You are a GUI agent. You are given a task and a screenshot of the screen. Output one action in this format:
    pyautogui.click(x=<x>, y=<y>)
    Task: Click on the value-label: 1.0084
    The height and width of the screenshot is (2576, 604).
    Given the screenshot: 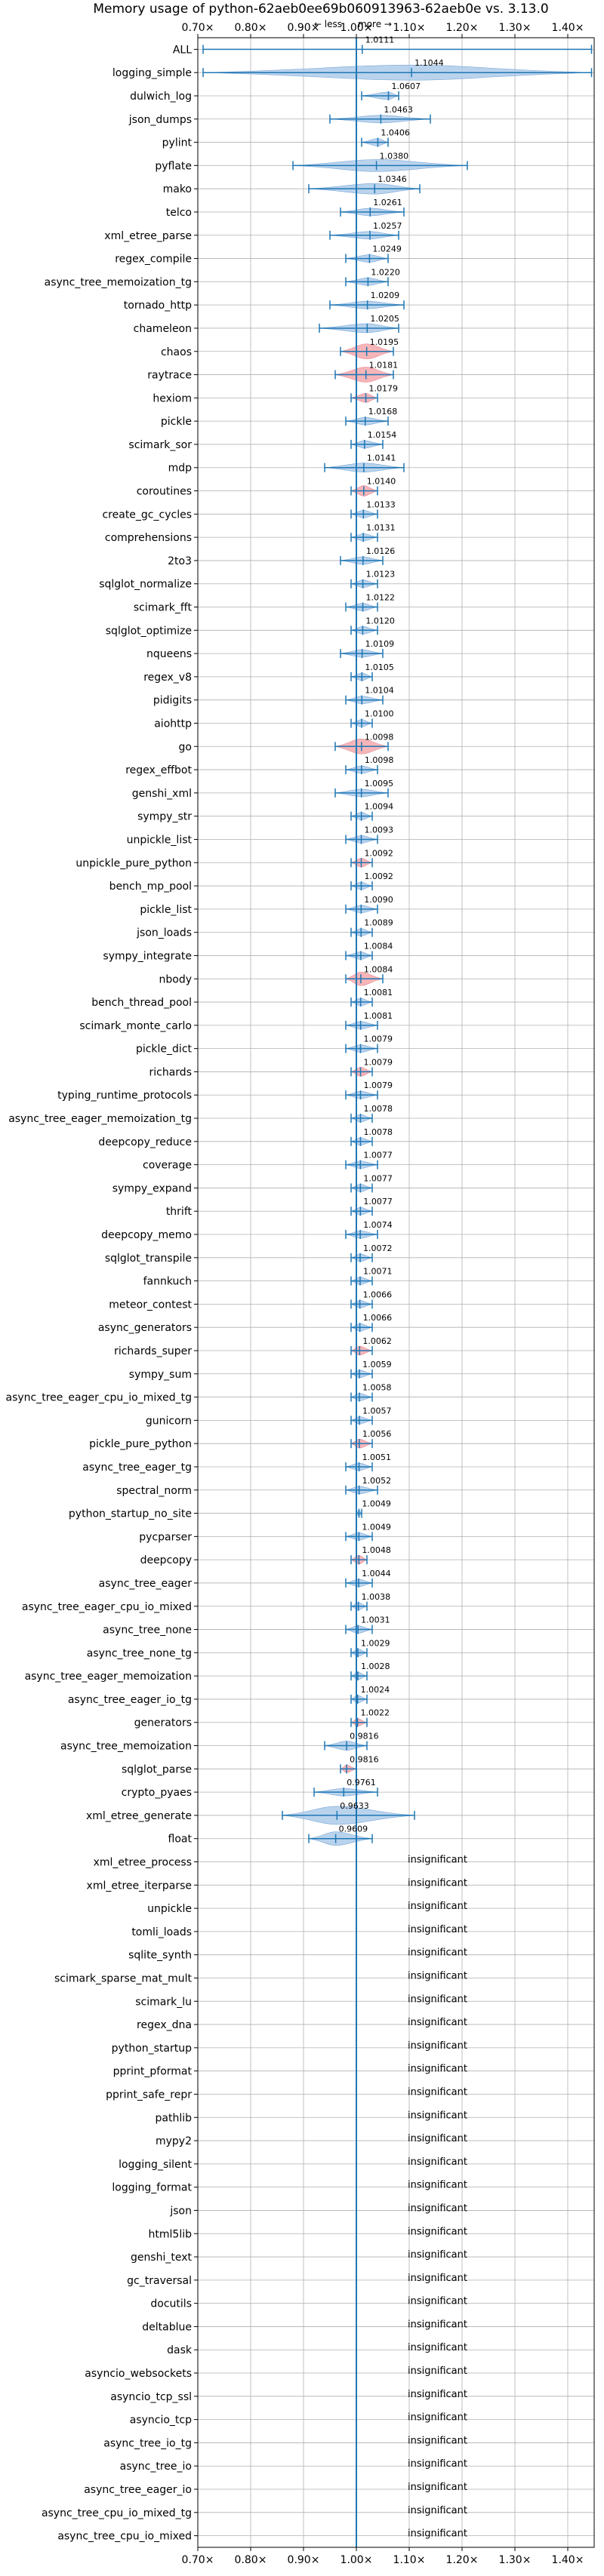 What is the action you would take?
    pyautogui.click(x=378, y=946)
    